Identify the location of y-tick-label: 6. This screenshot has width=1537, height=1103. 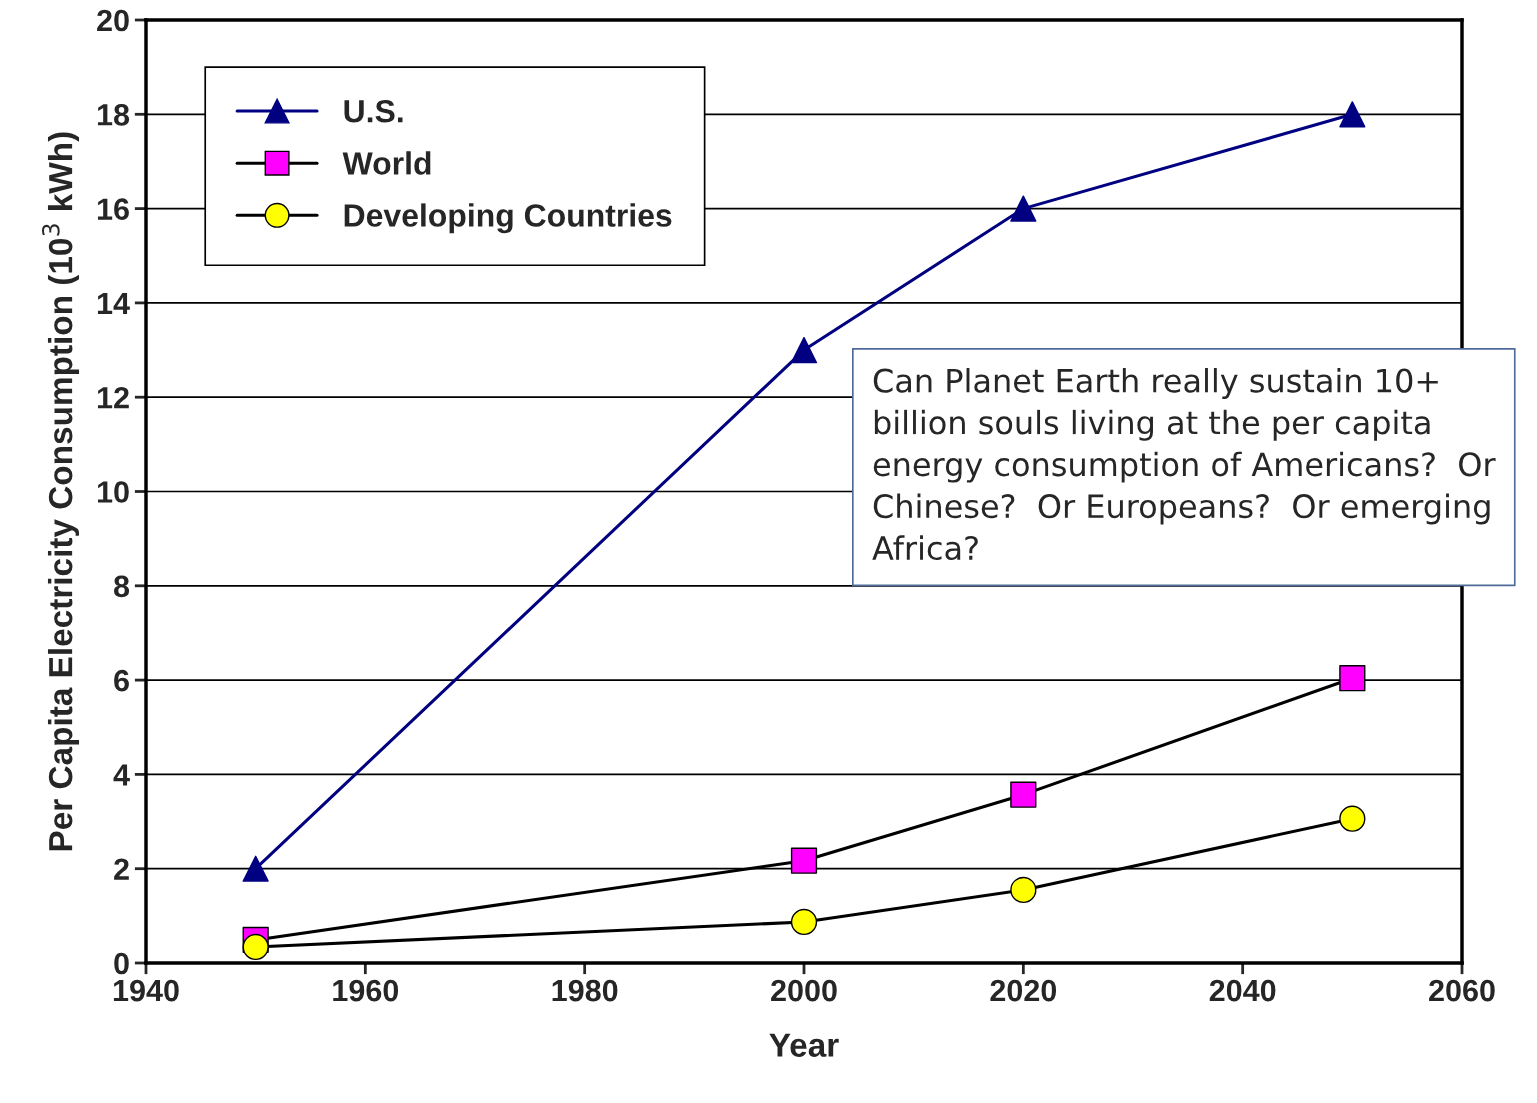
(121, 680).